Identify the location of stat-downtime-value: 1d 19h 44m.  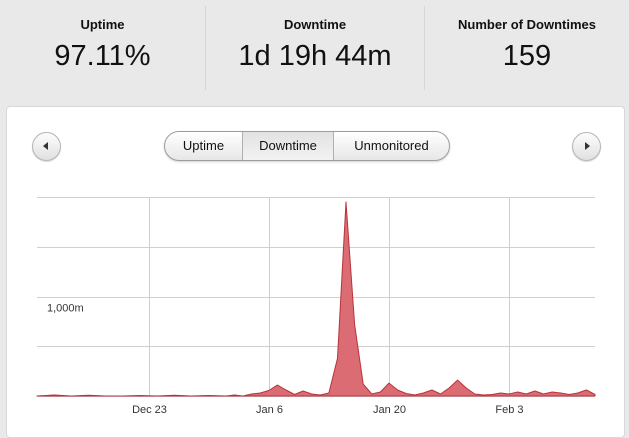
(315, 56).